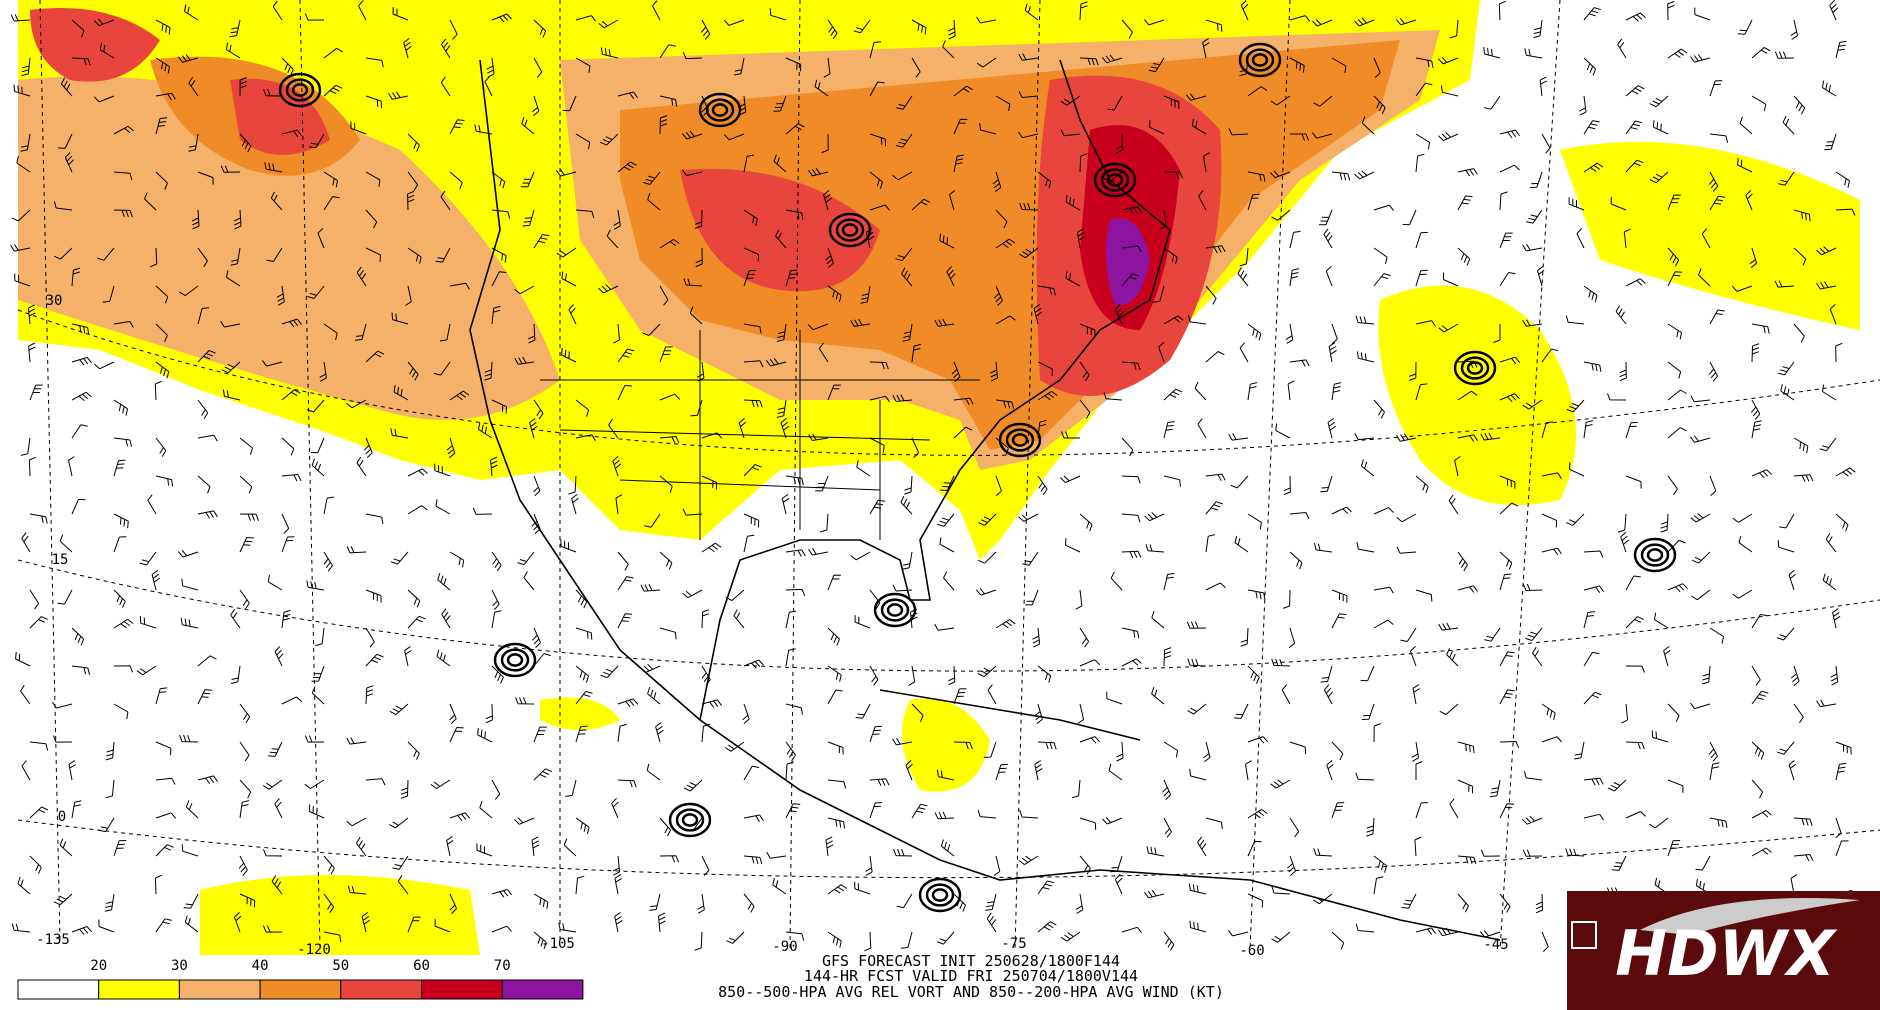 This screenshot has width=1880, height=1010. Describe the element at coordinates (1010, 715) in the screenshot. I see `island-chain` at that location.